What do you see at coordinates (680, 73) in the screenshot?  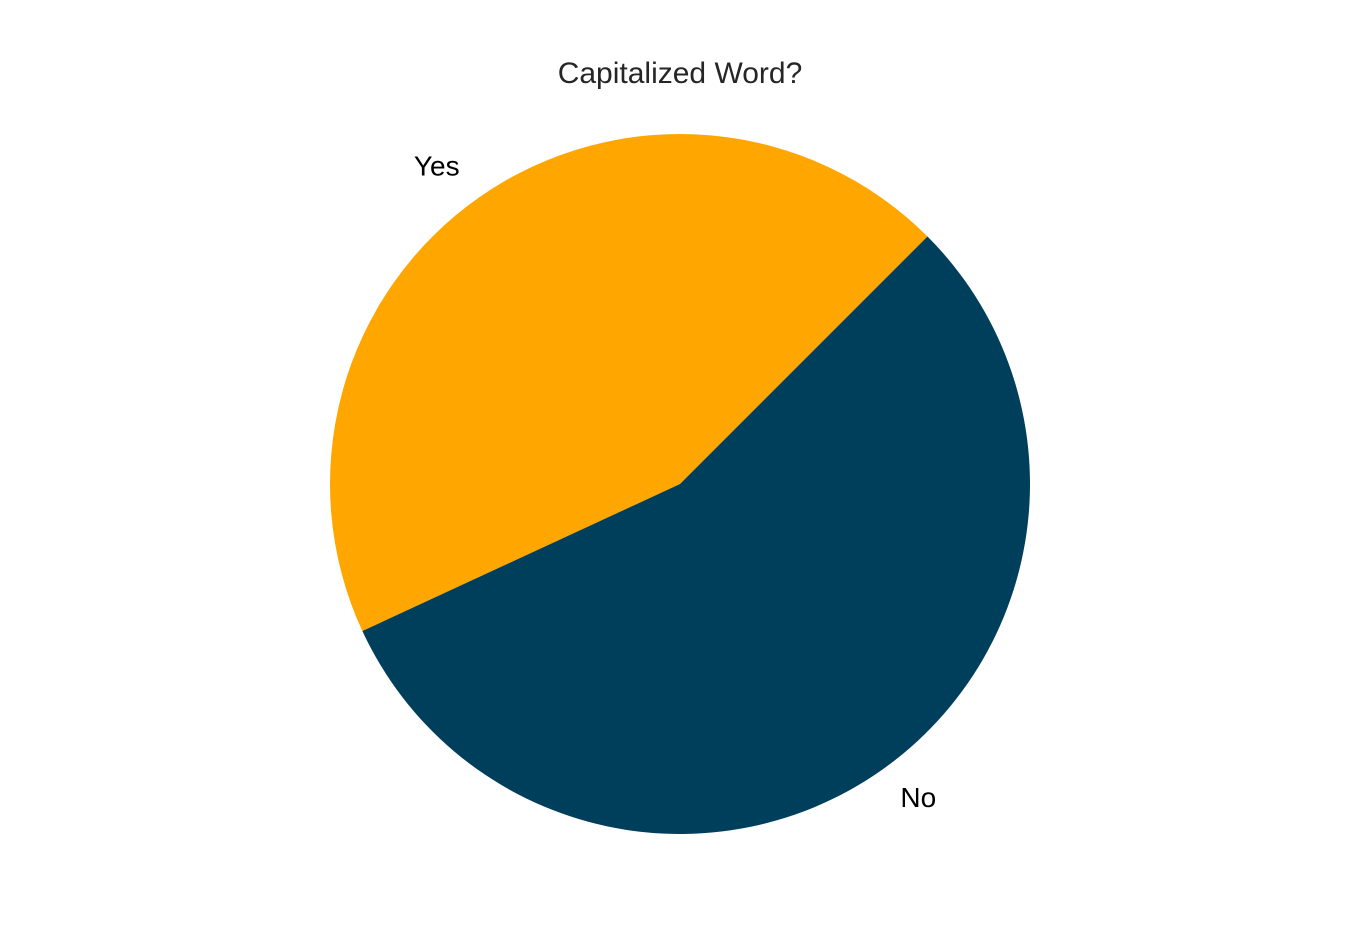 I see `chart-title: Capitalized Word?` at bounding box center [680, 73].